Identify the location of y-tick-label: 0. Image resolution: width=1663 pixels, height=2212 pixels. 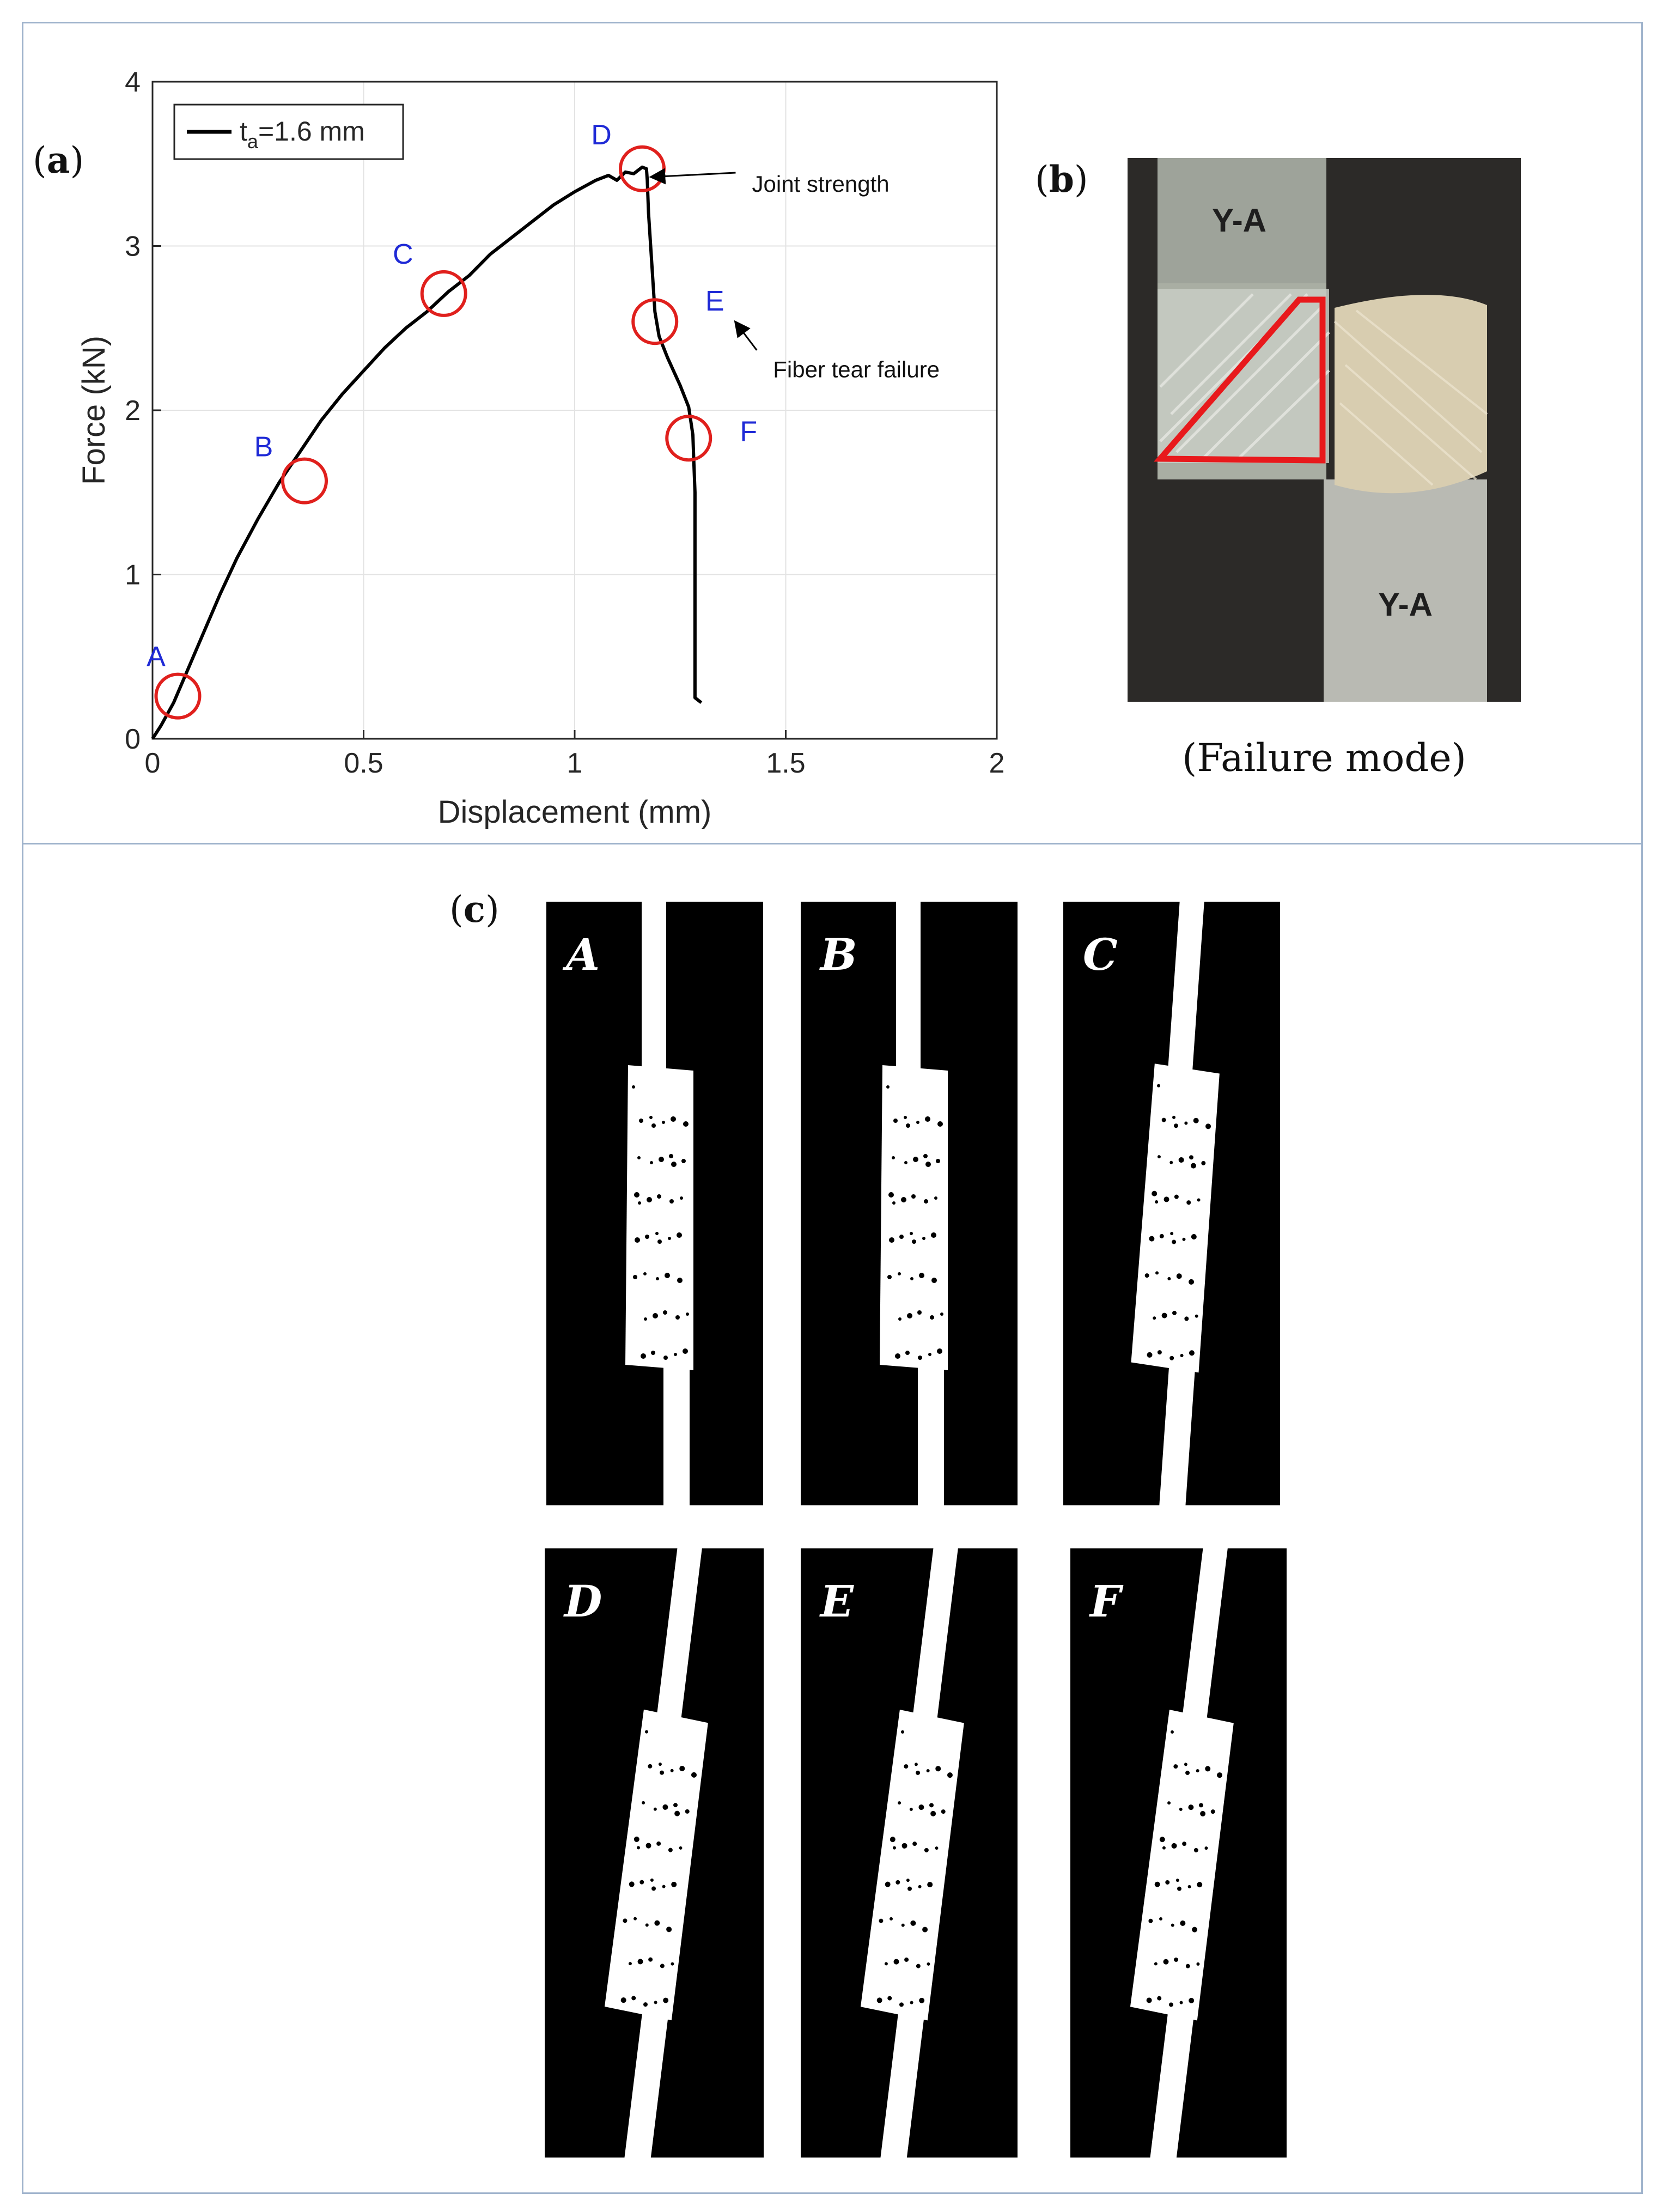
(133, 739).